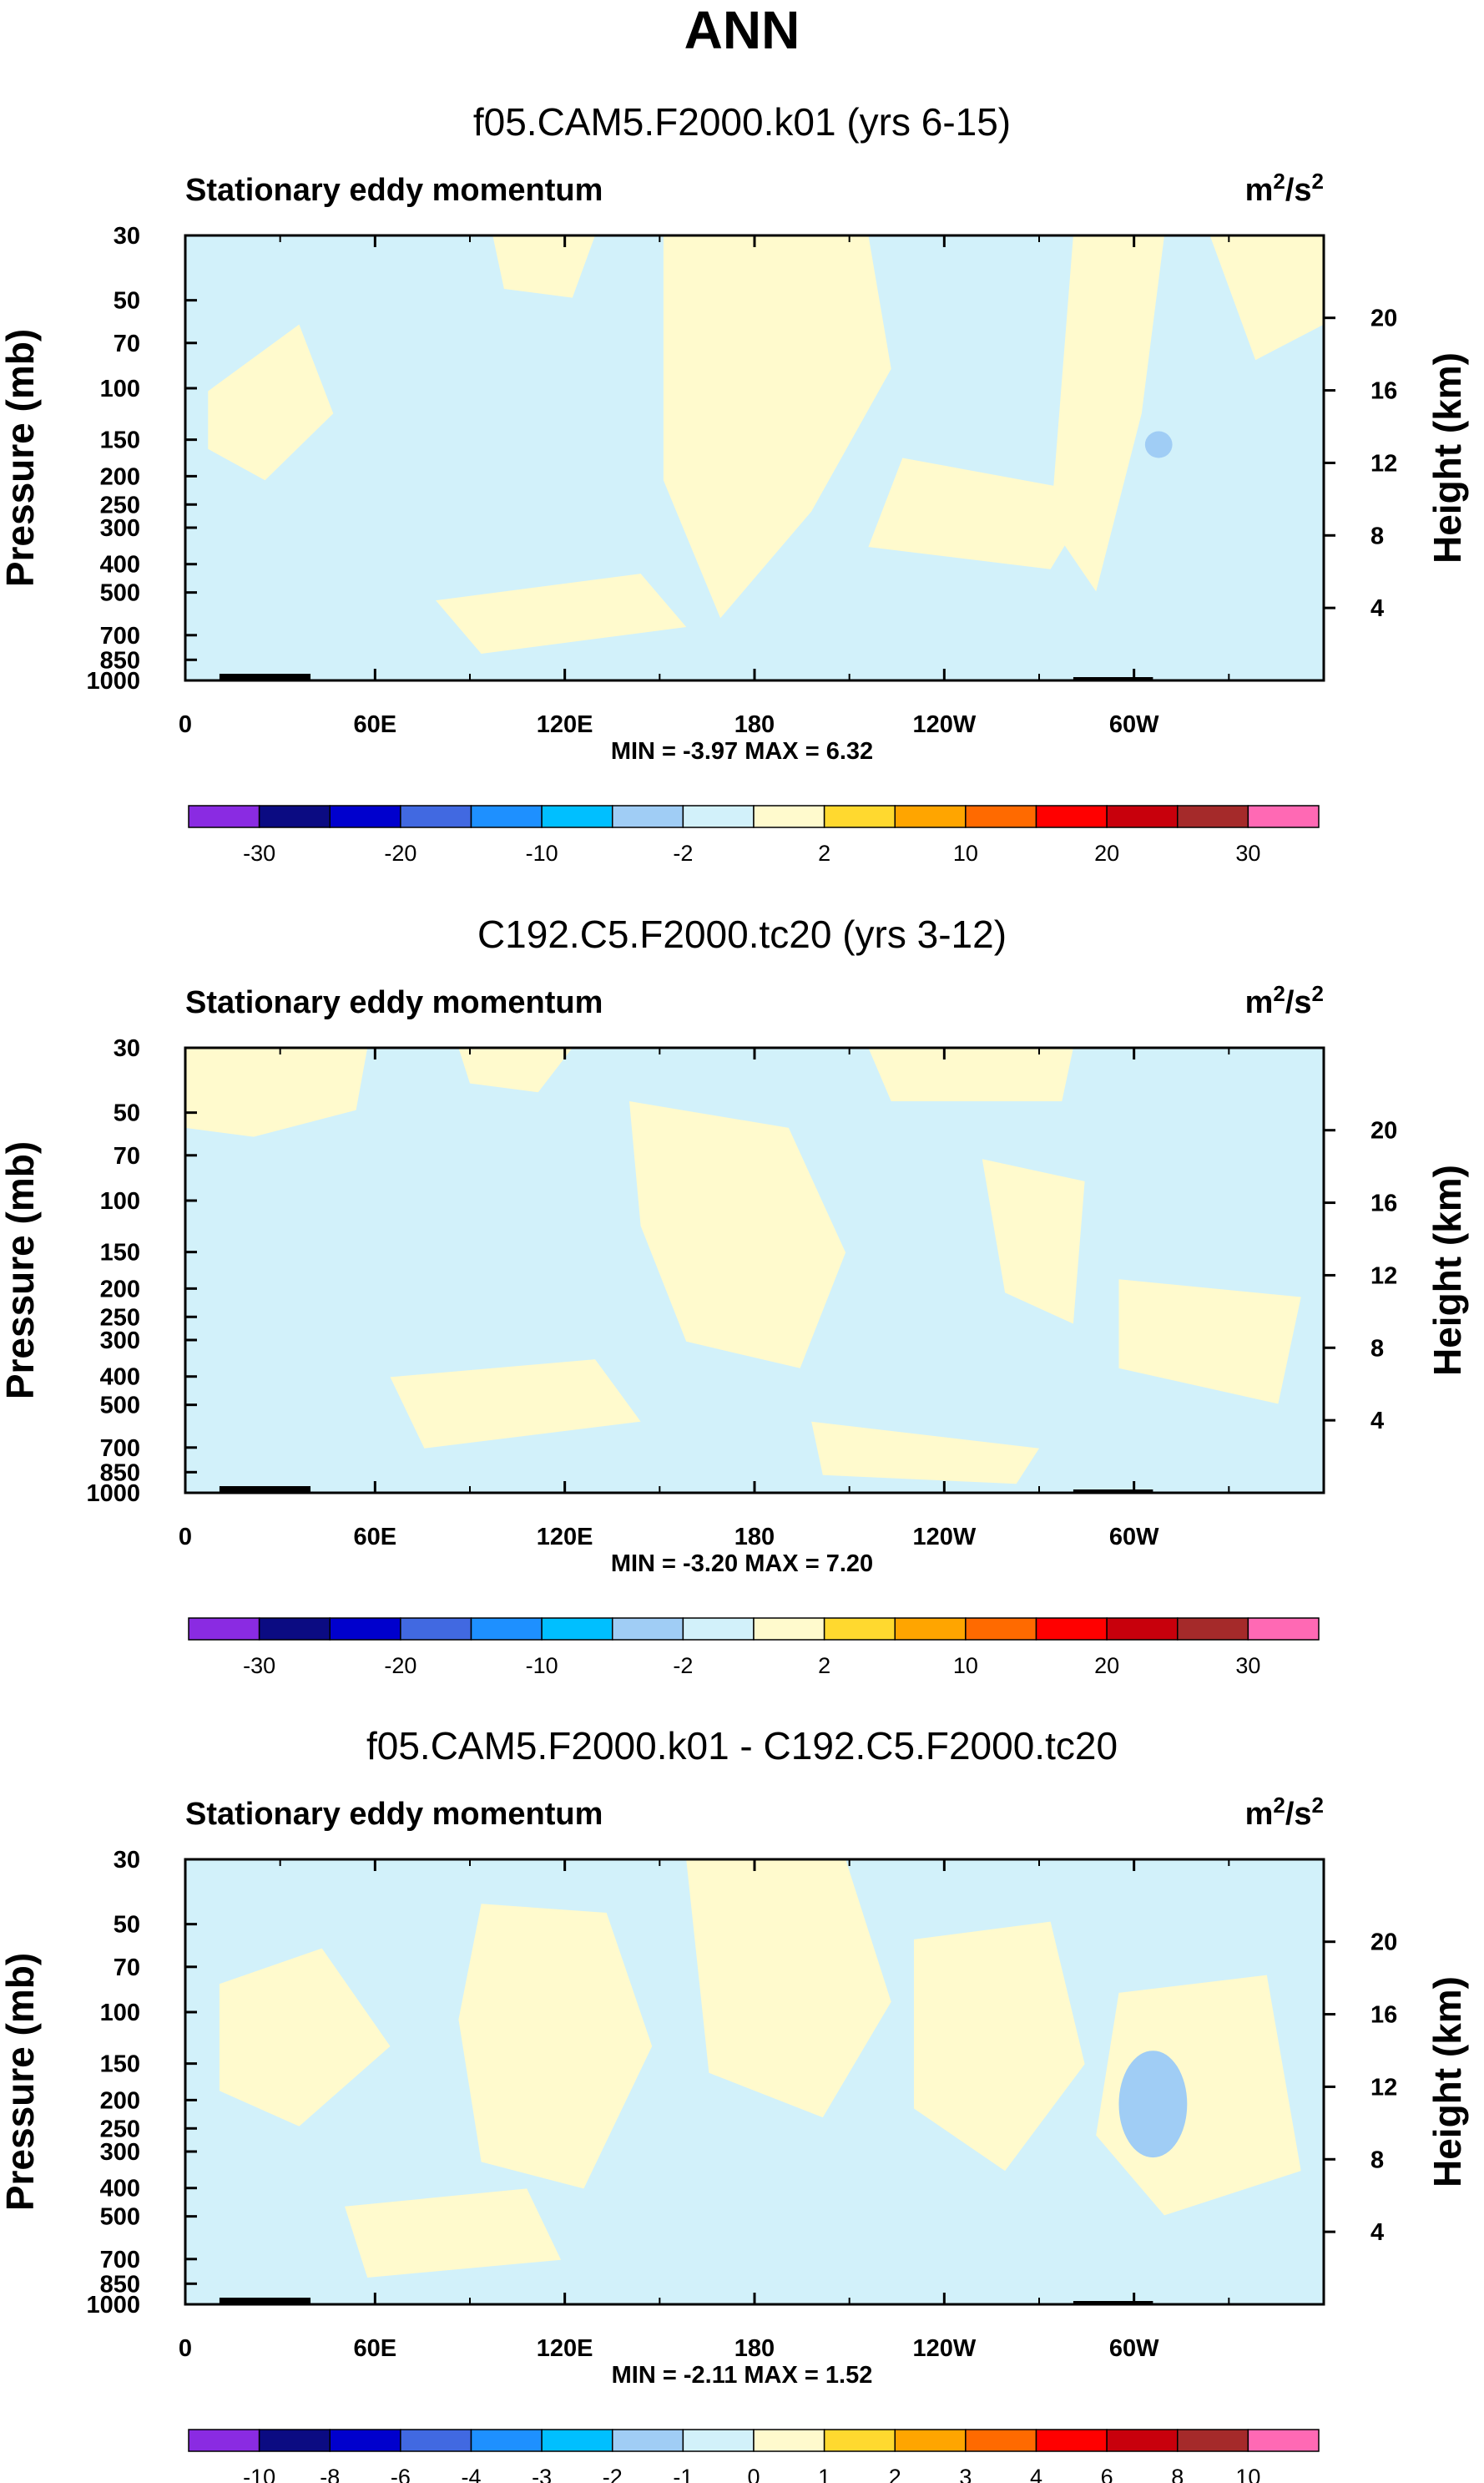  Describe the element at coordinates (1107, 2474) in the screenshot. I see `colorbar-label: 6` at that location.